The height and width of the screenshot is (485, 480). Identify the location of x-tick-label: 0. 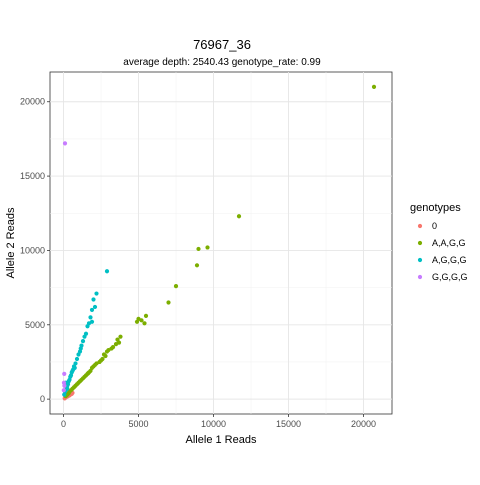
(63, 424).